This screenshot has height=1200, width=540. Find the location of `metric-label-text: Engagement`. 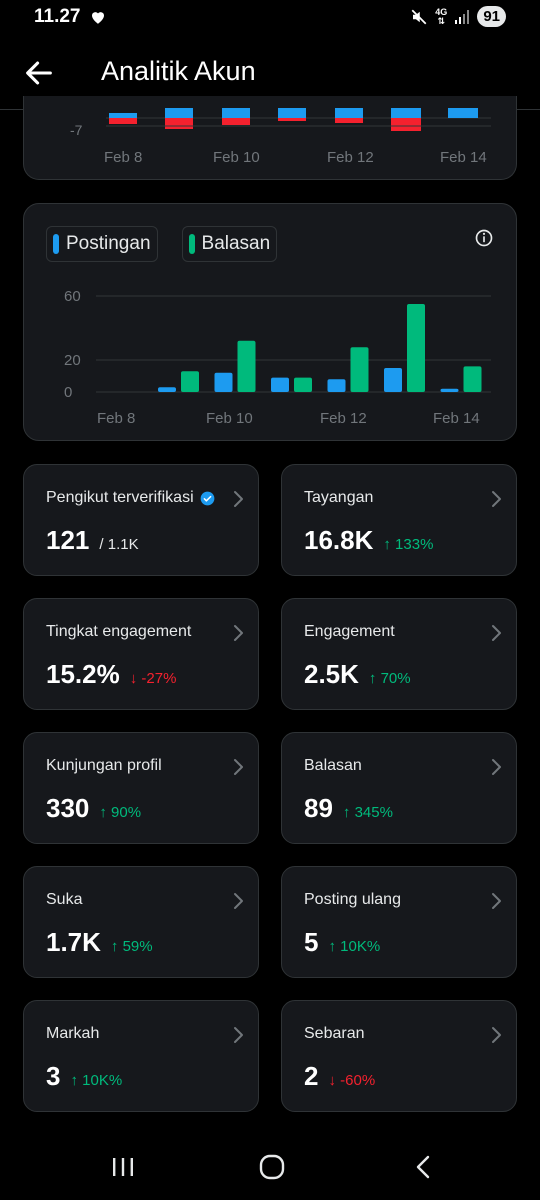

metric-label-text: Engagement is located at coordinates (349, 631).